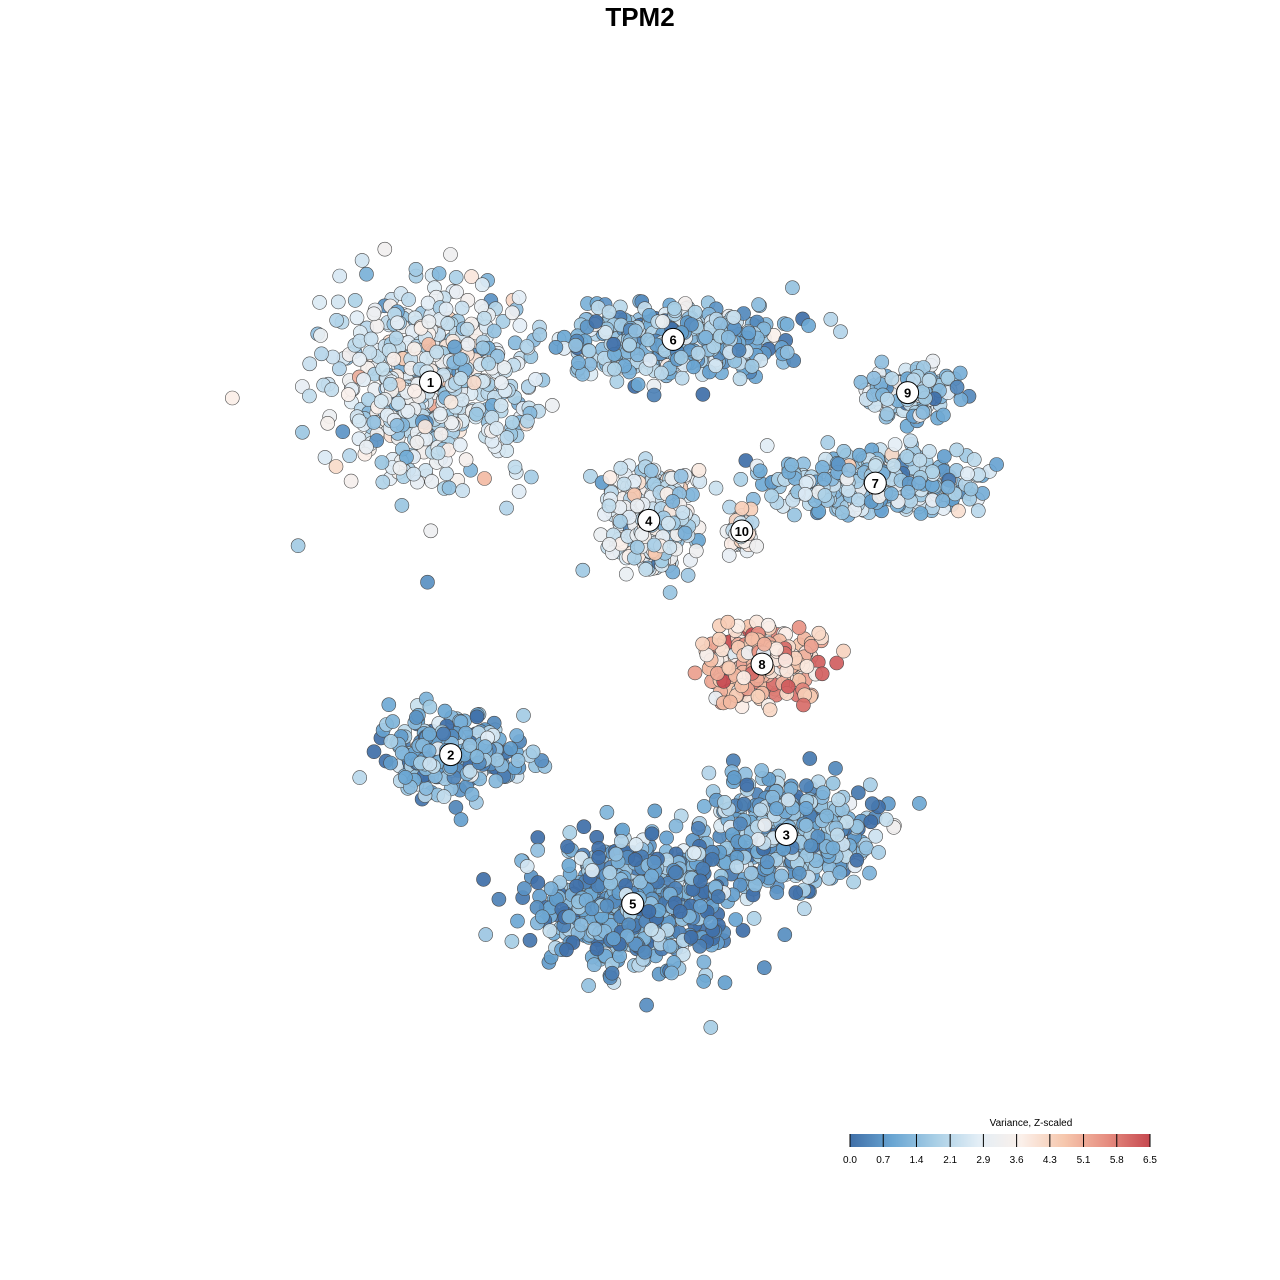  I want to click on cluster-label-text: 2, so click(450, 755).